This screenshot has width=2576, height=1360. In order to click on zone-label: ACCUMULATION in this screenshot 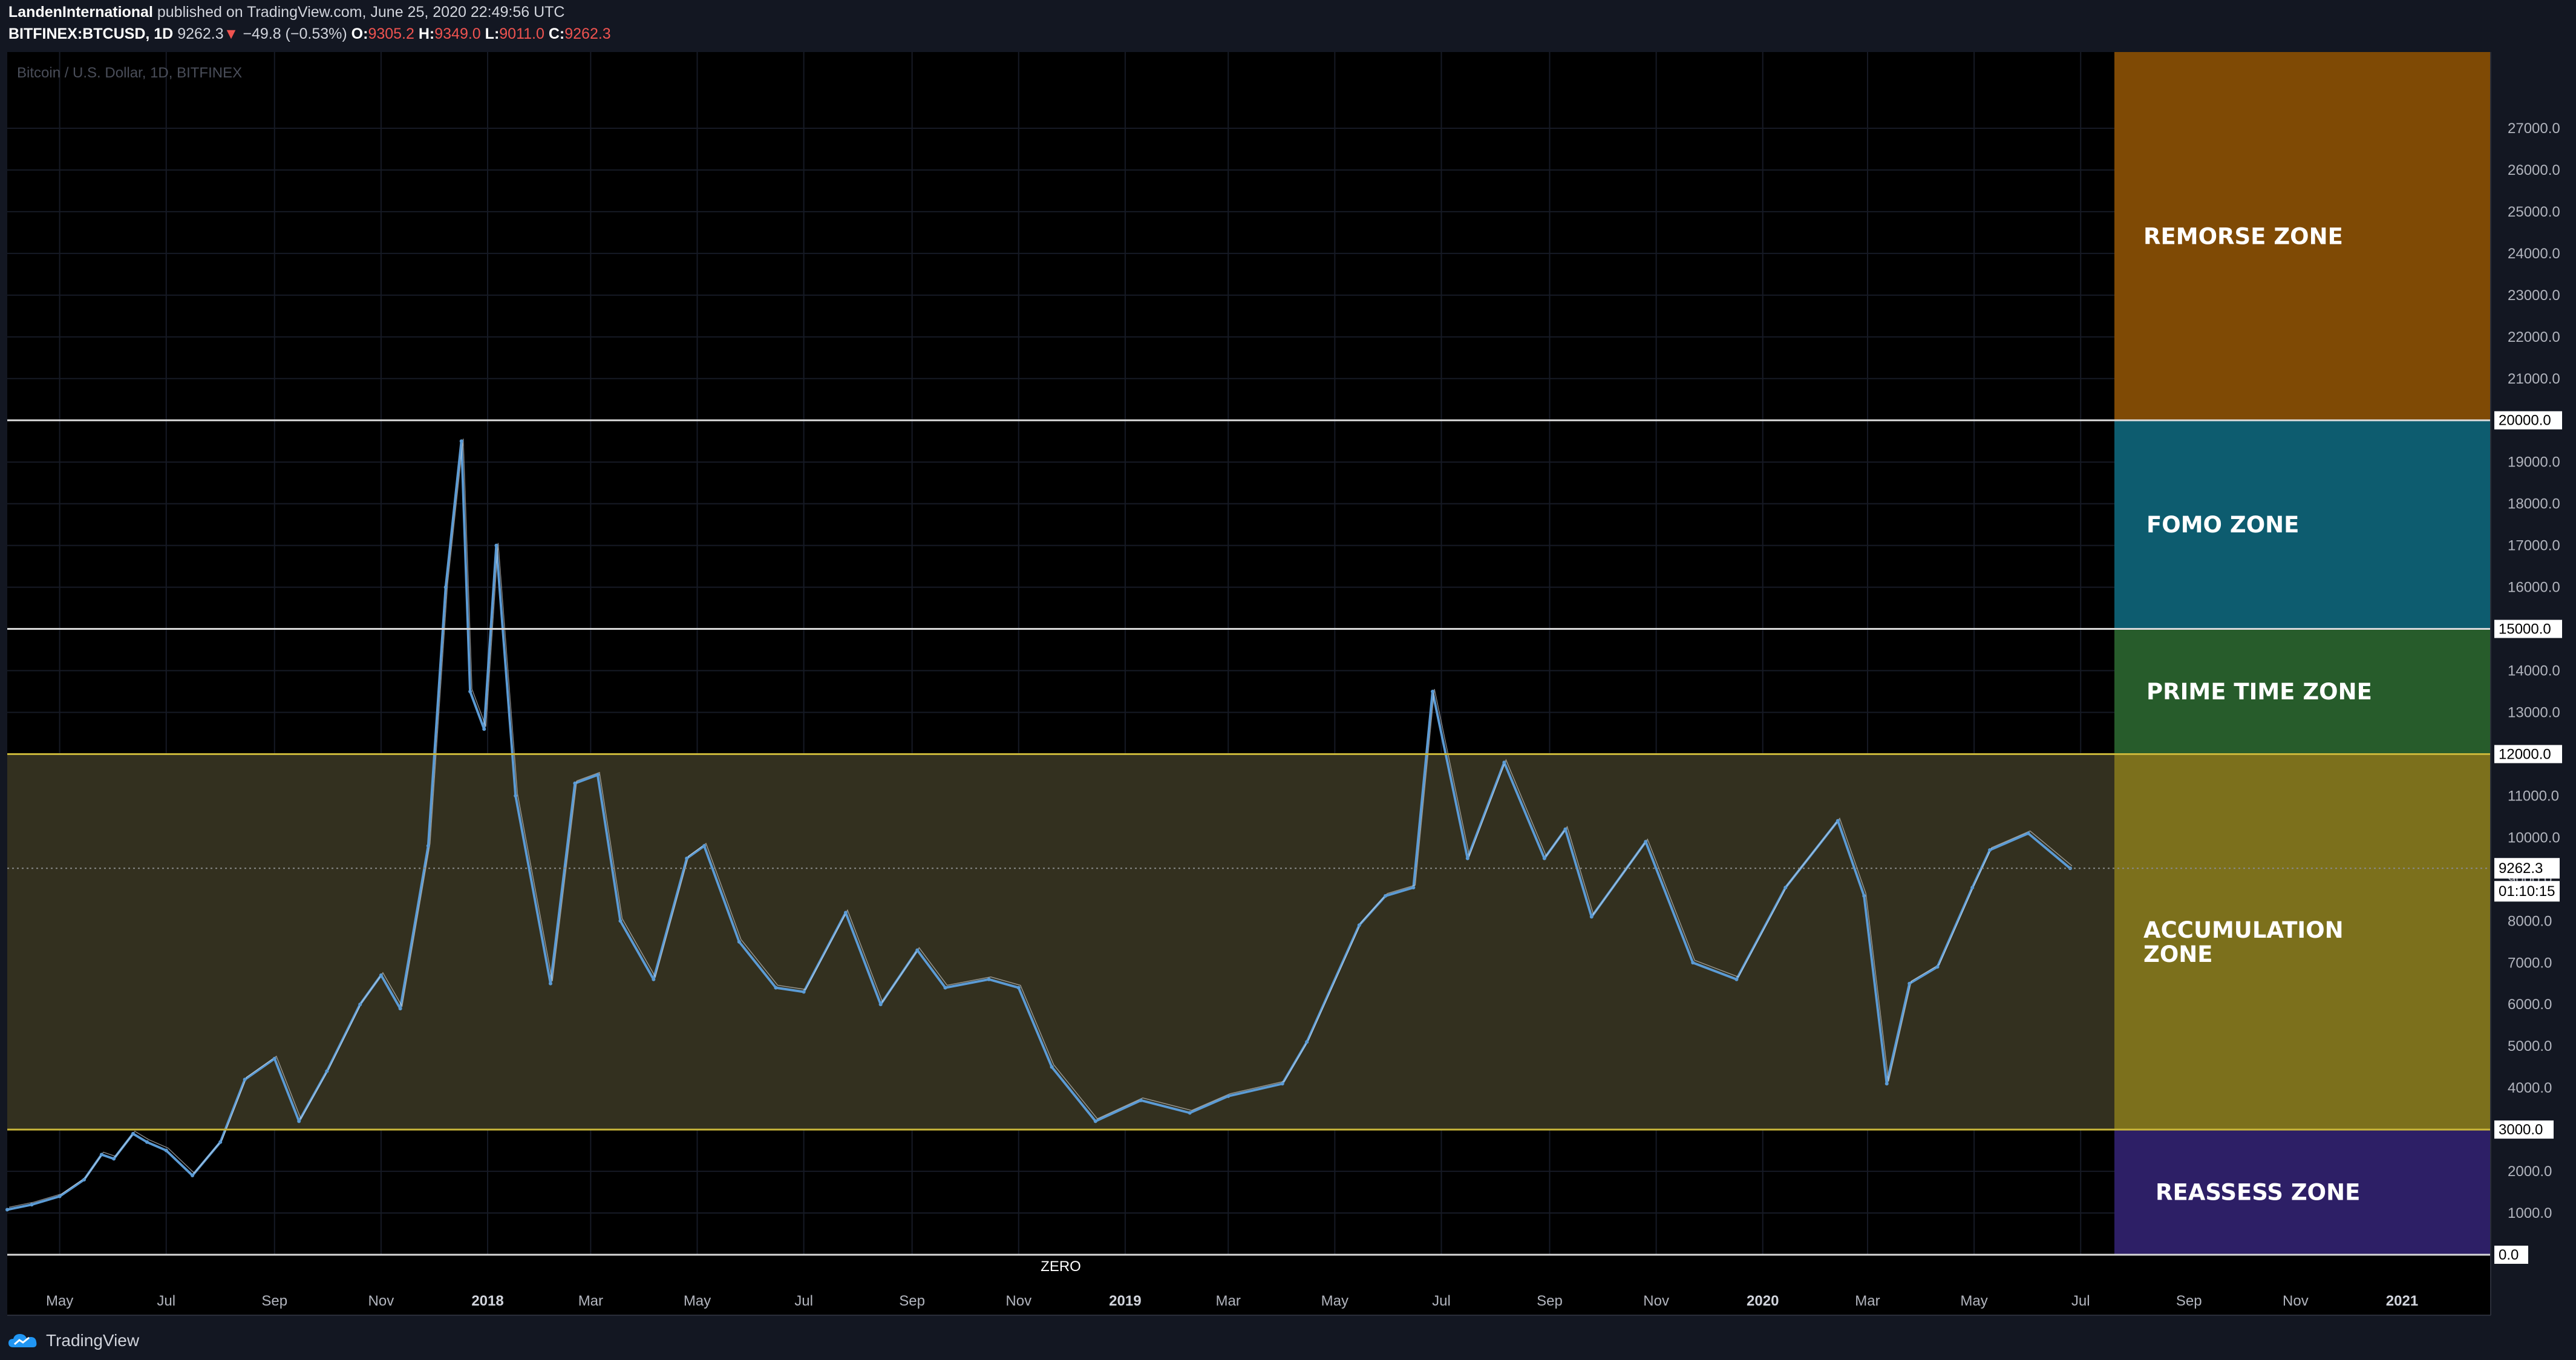, I will do `click(2243, 930)`.